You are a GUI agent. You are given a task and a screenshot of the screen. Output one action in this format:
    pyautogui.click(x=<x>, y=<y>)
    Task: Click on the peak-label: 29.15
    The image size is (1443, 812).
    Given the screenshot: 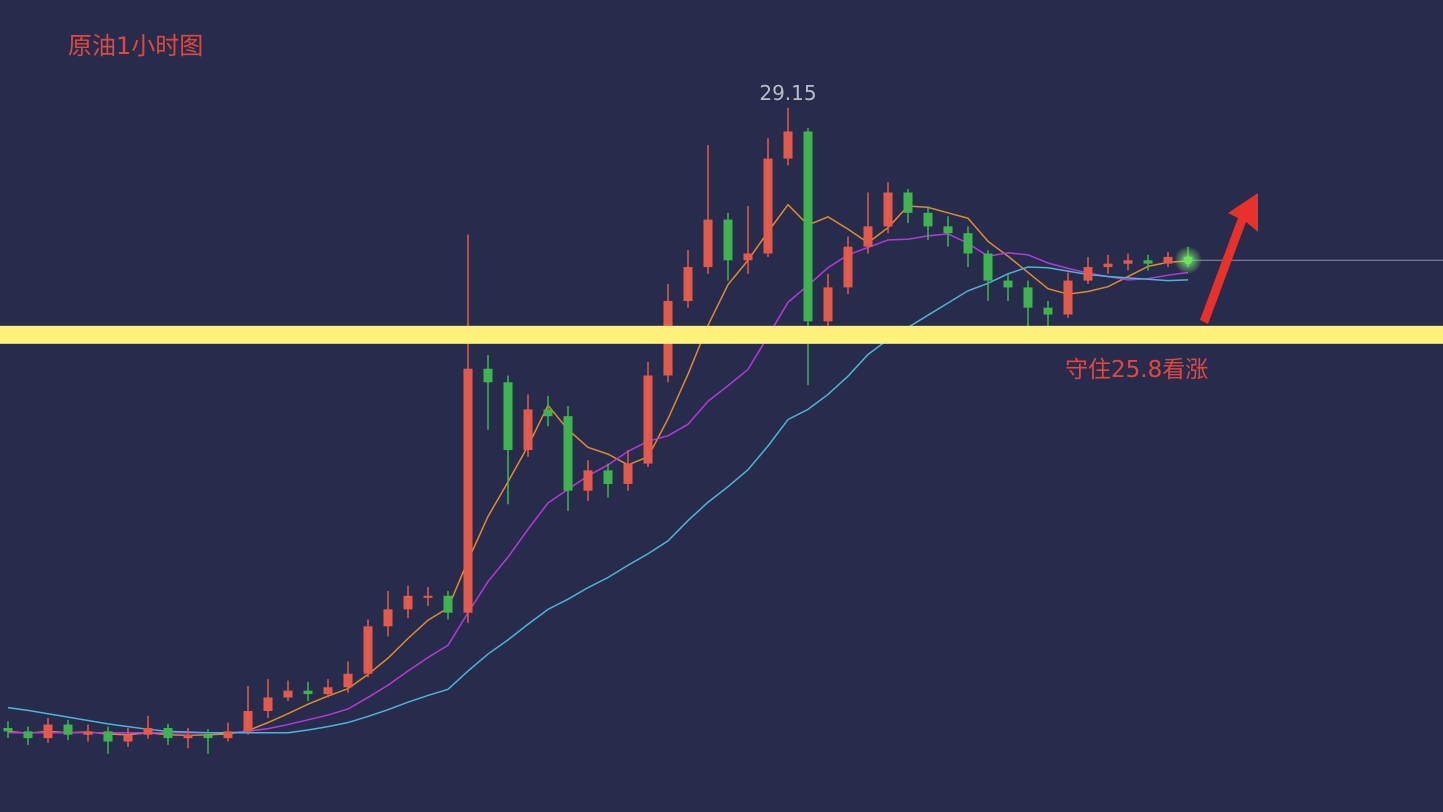 What is the action you would take?
    pyautogui.click(x=787, y=93)
    